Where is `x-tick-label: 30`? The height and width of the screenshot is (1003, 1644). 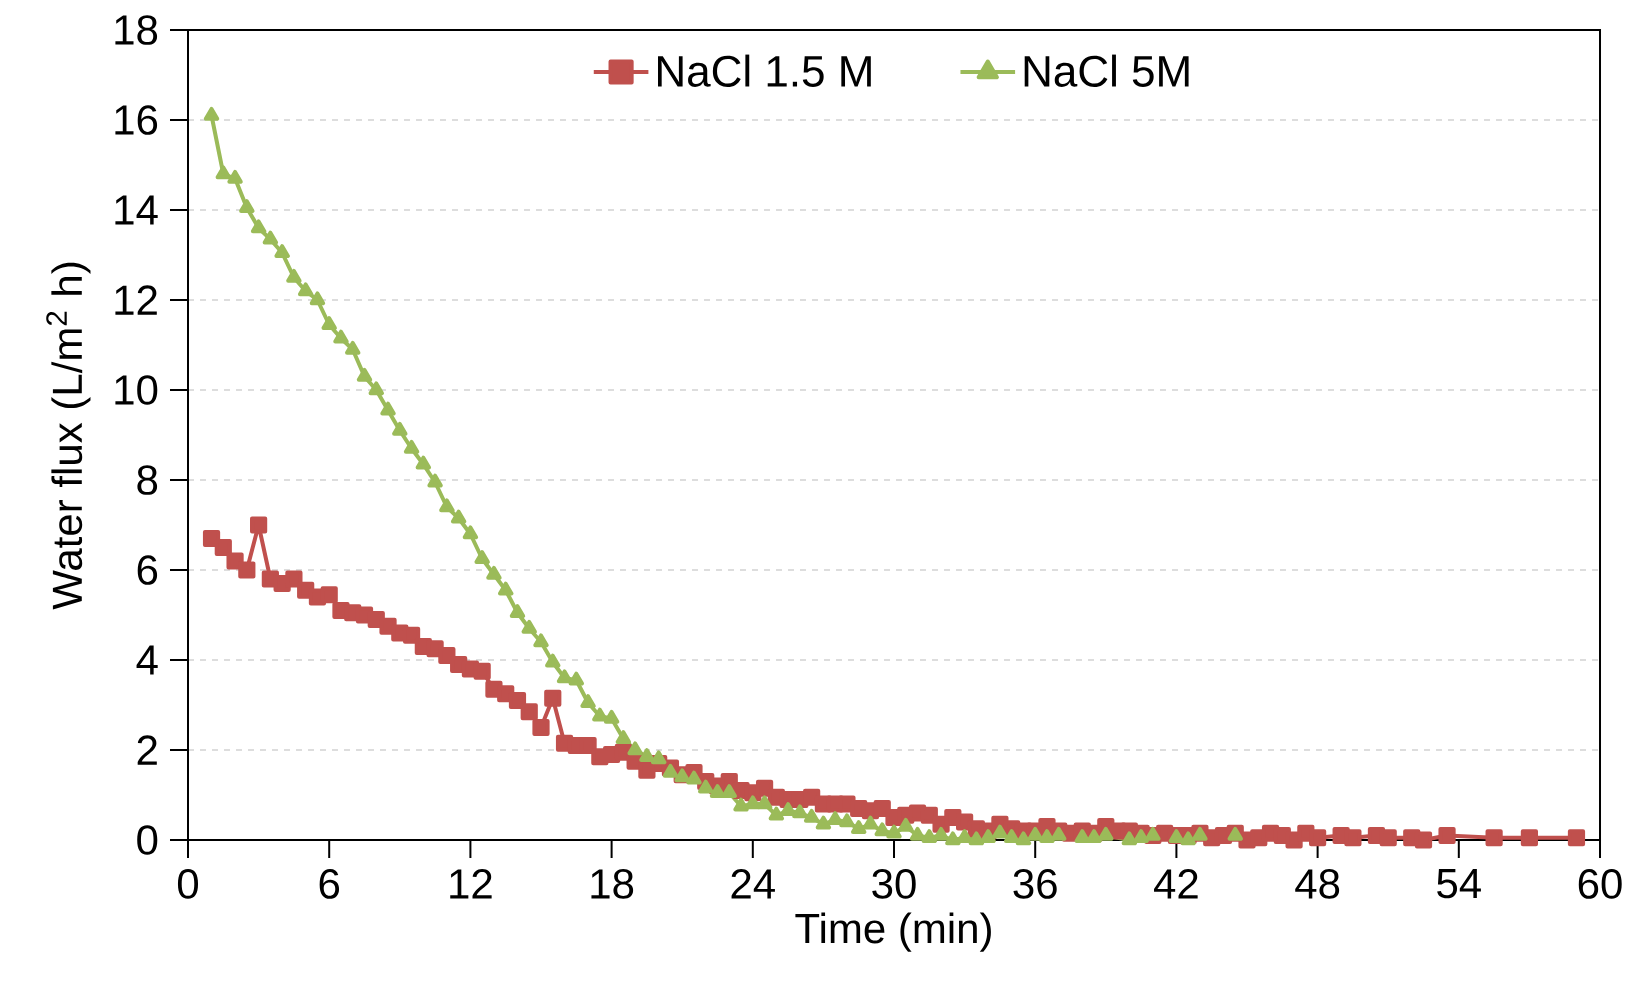
x-tick-label: 30 is located at coordinates (894, 884).